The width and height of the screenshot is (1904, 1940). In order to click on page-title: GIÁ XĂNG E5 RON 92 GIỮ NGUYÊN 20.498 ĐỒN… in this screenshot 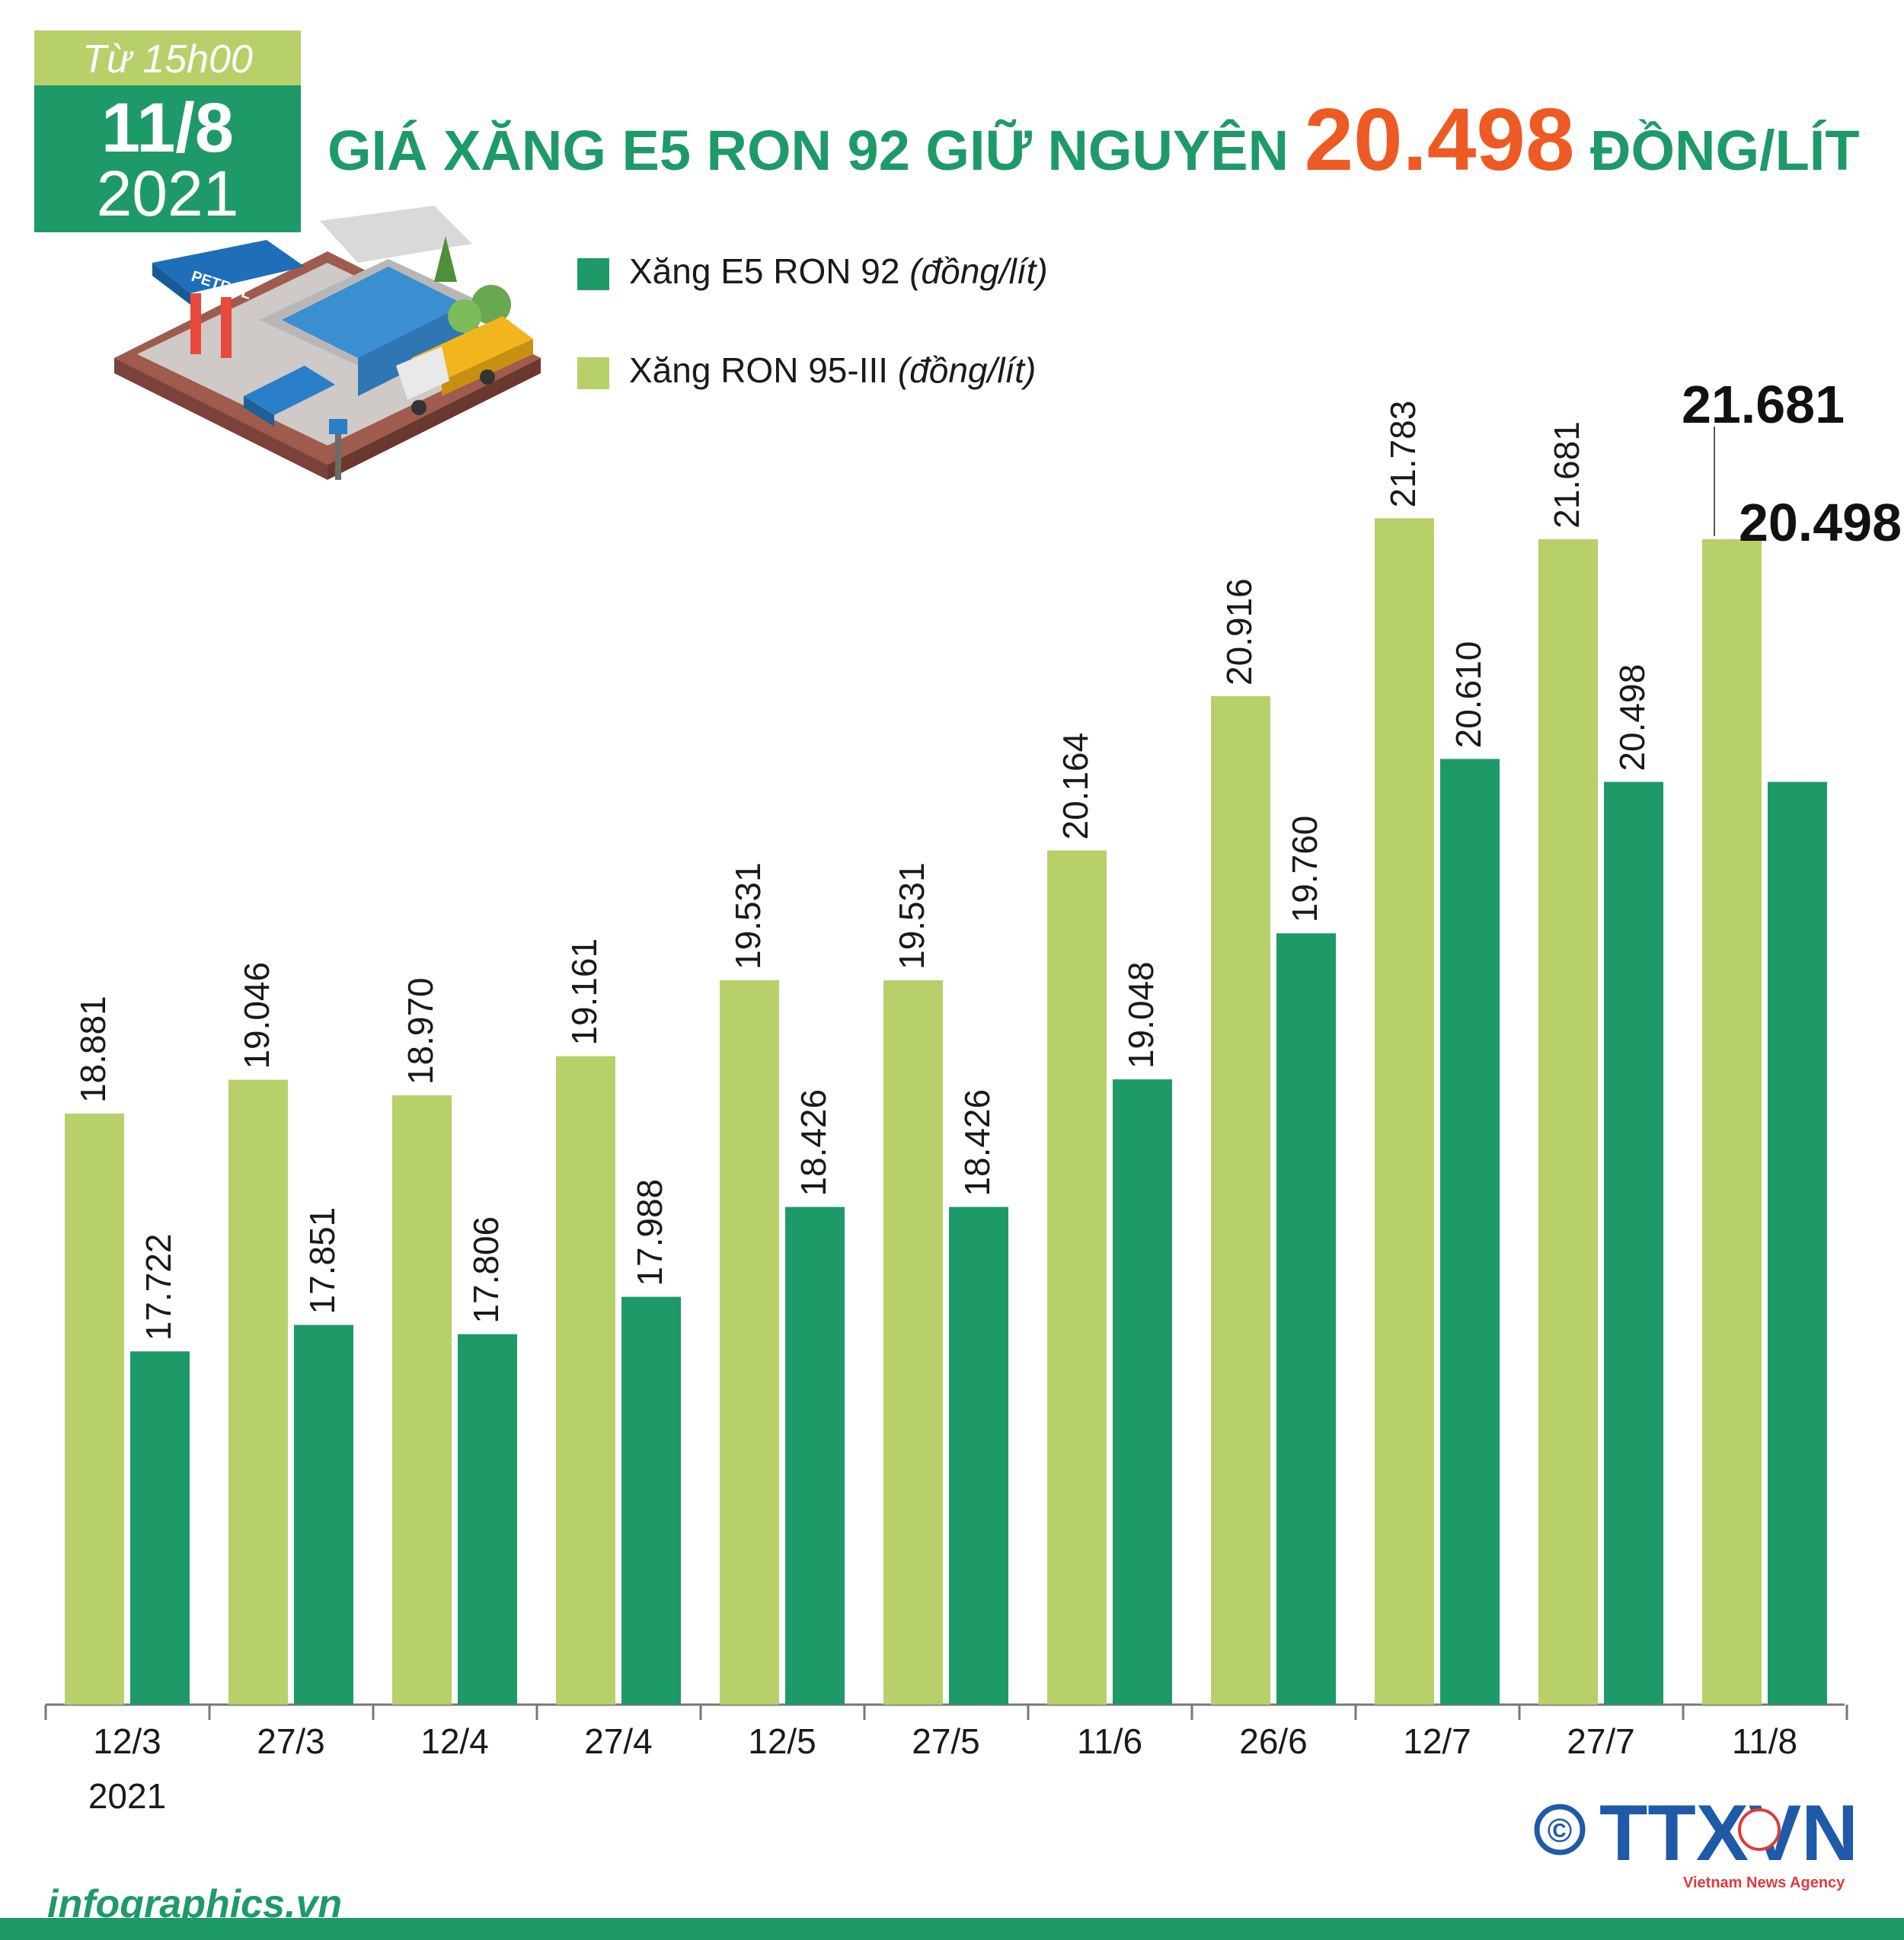, I will do `click(1108, 144)`.